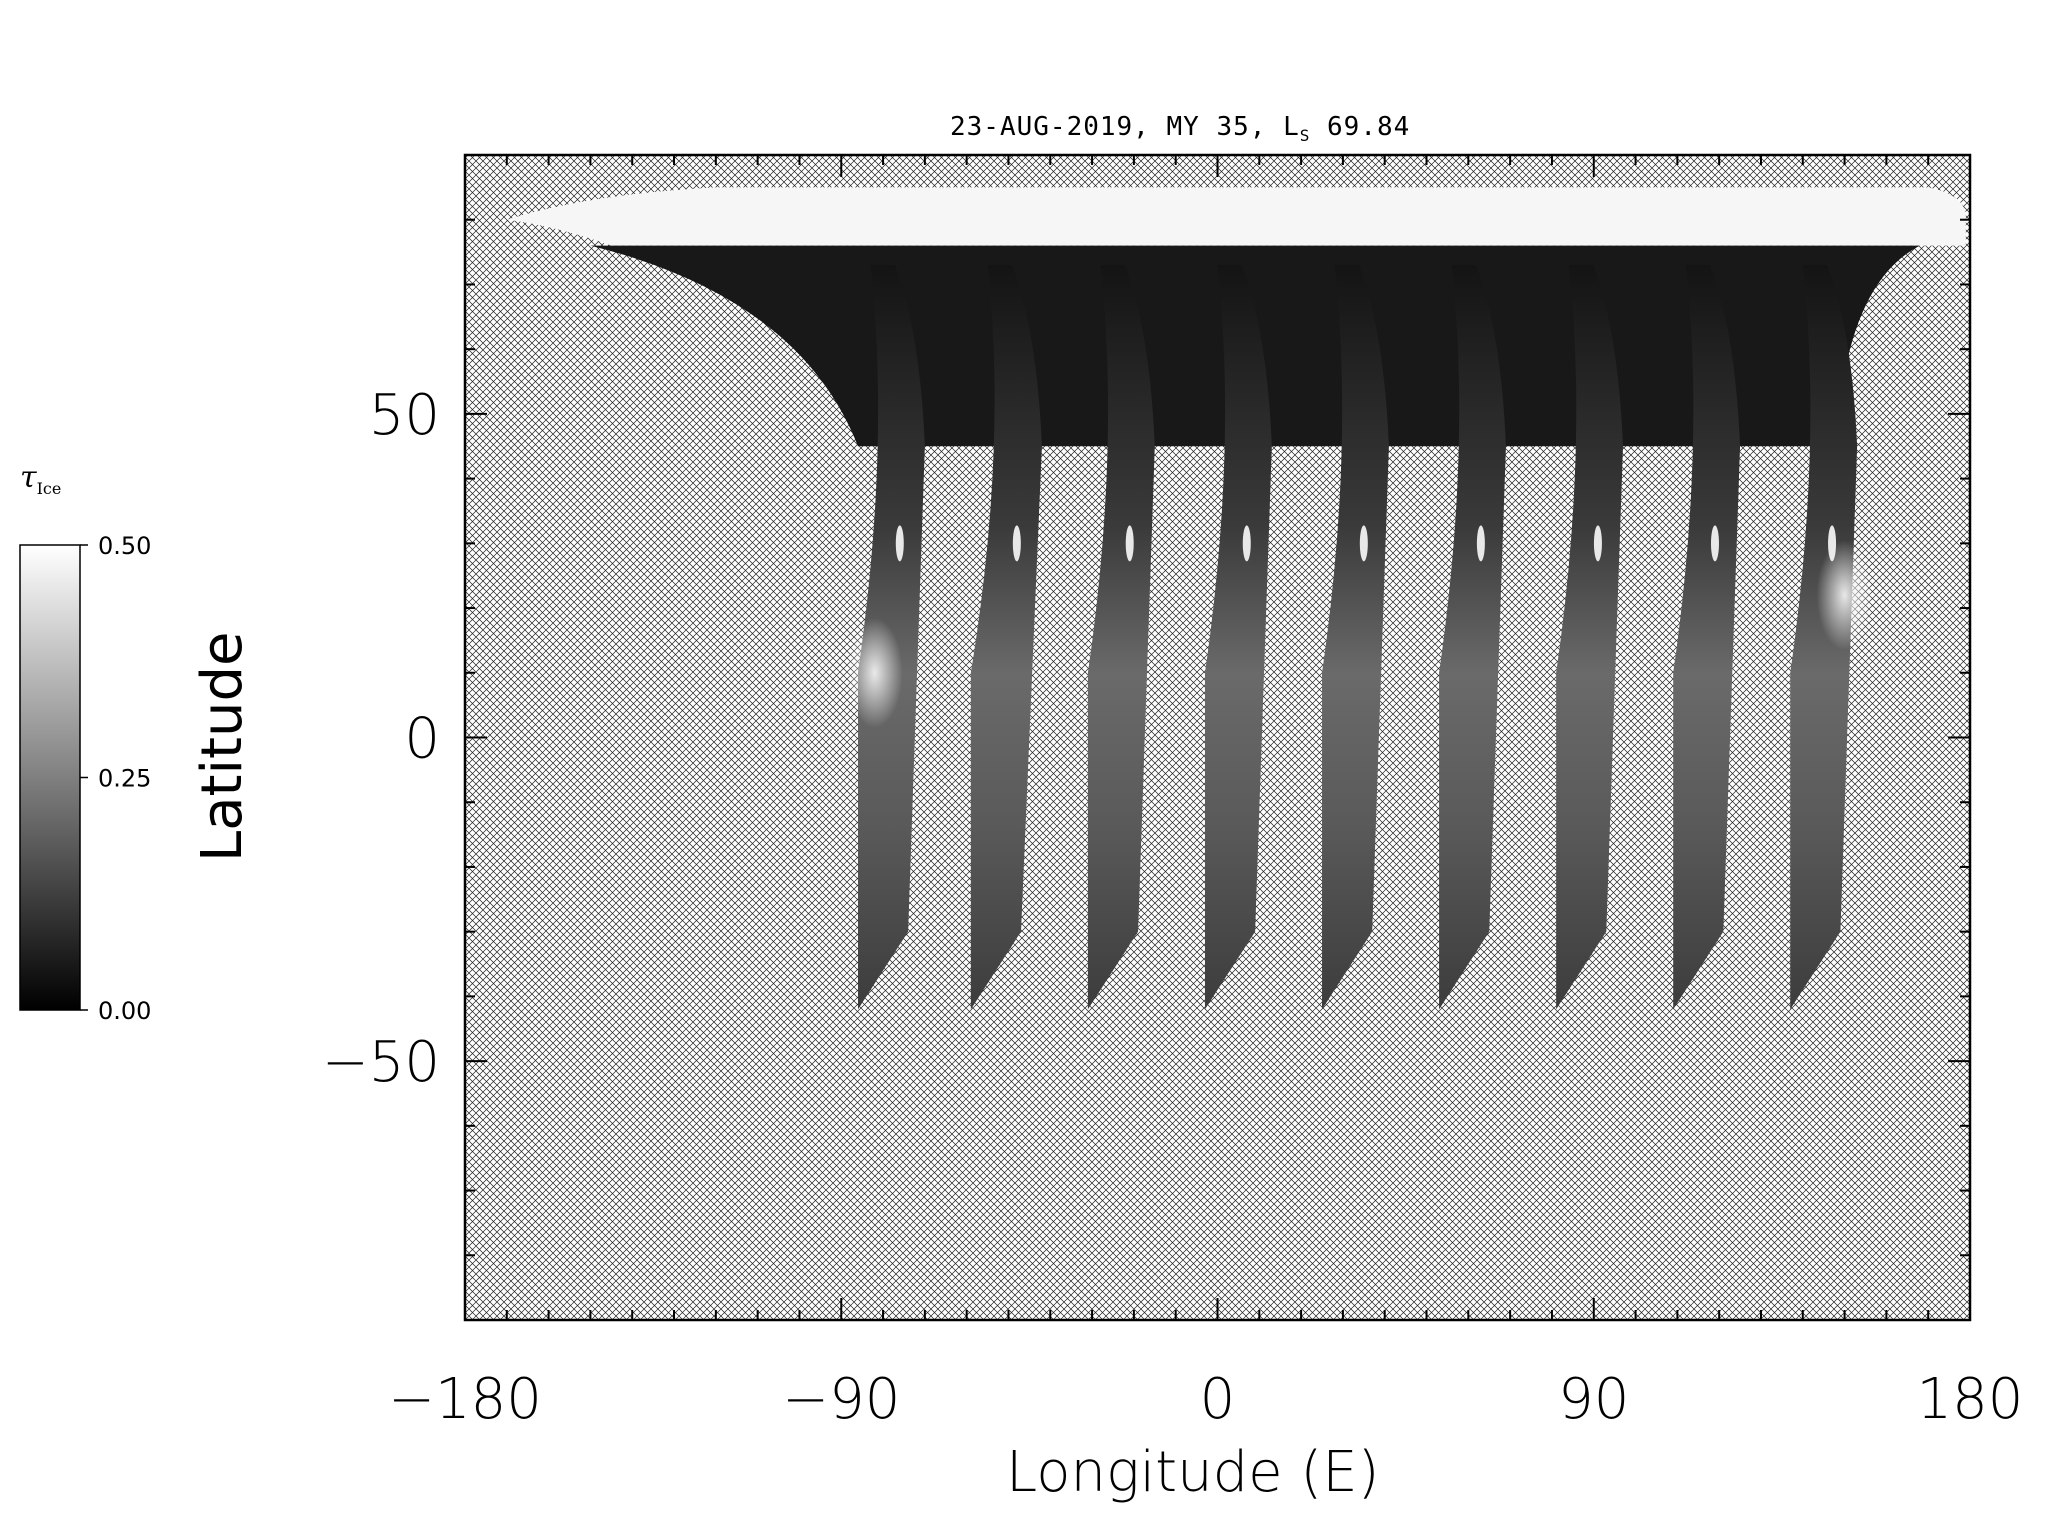  Describe the element at coordinates (1360, 127) in the screenshot. I see `title-suffix: 69.84` at that location.